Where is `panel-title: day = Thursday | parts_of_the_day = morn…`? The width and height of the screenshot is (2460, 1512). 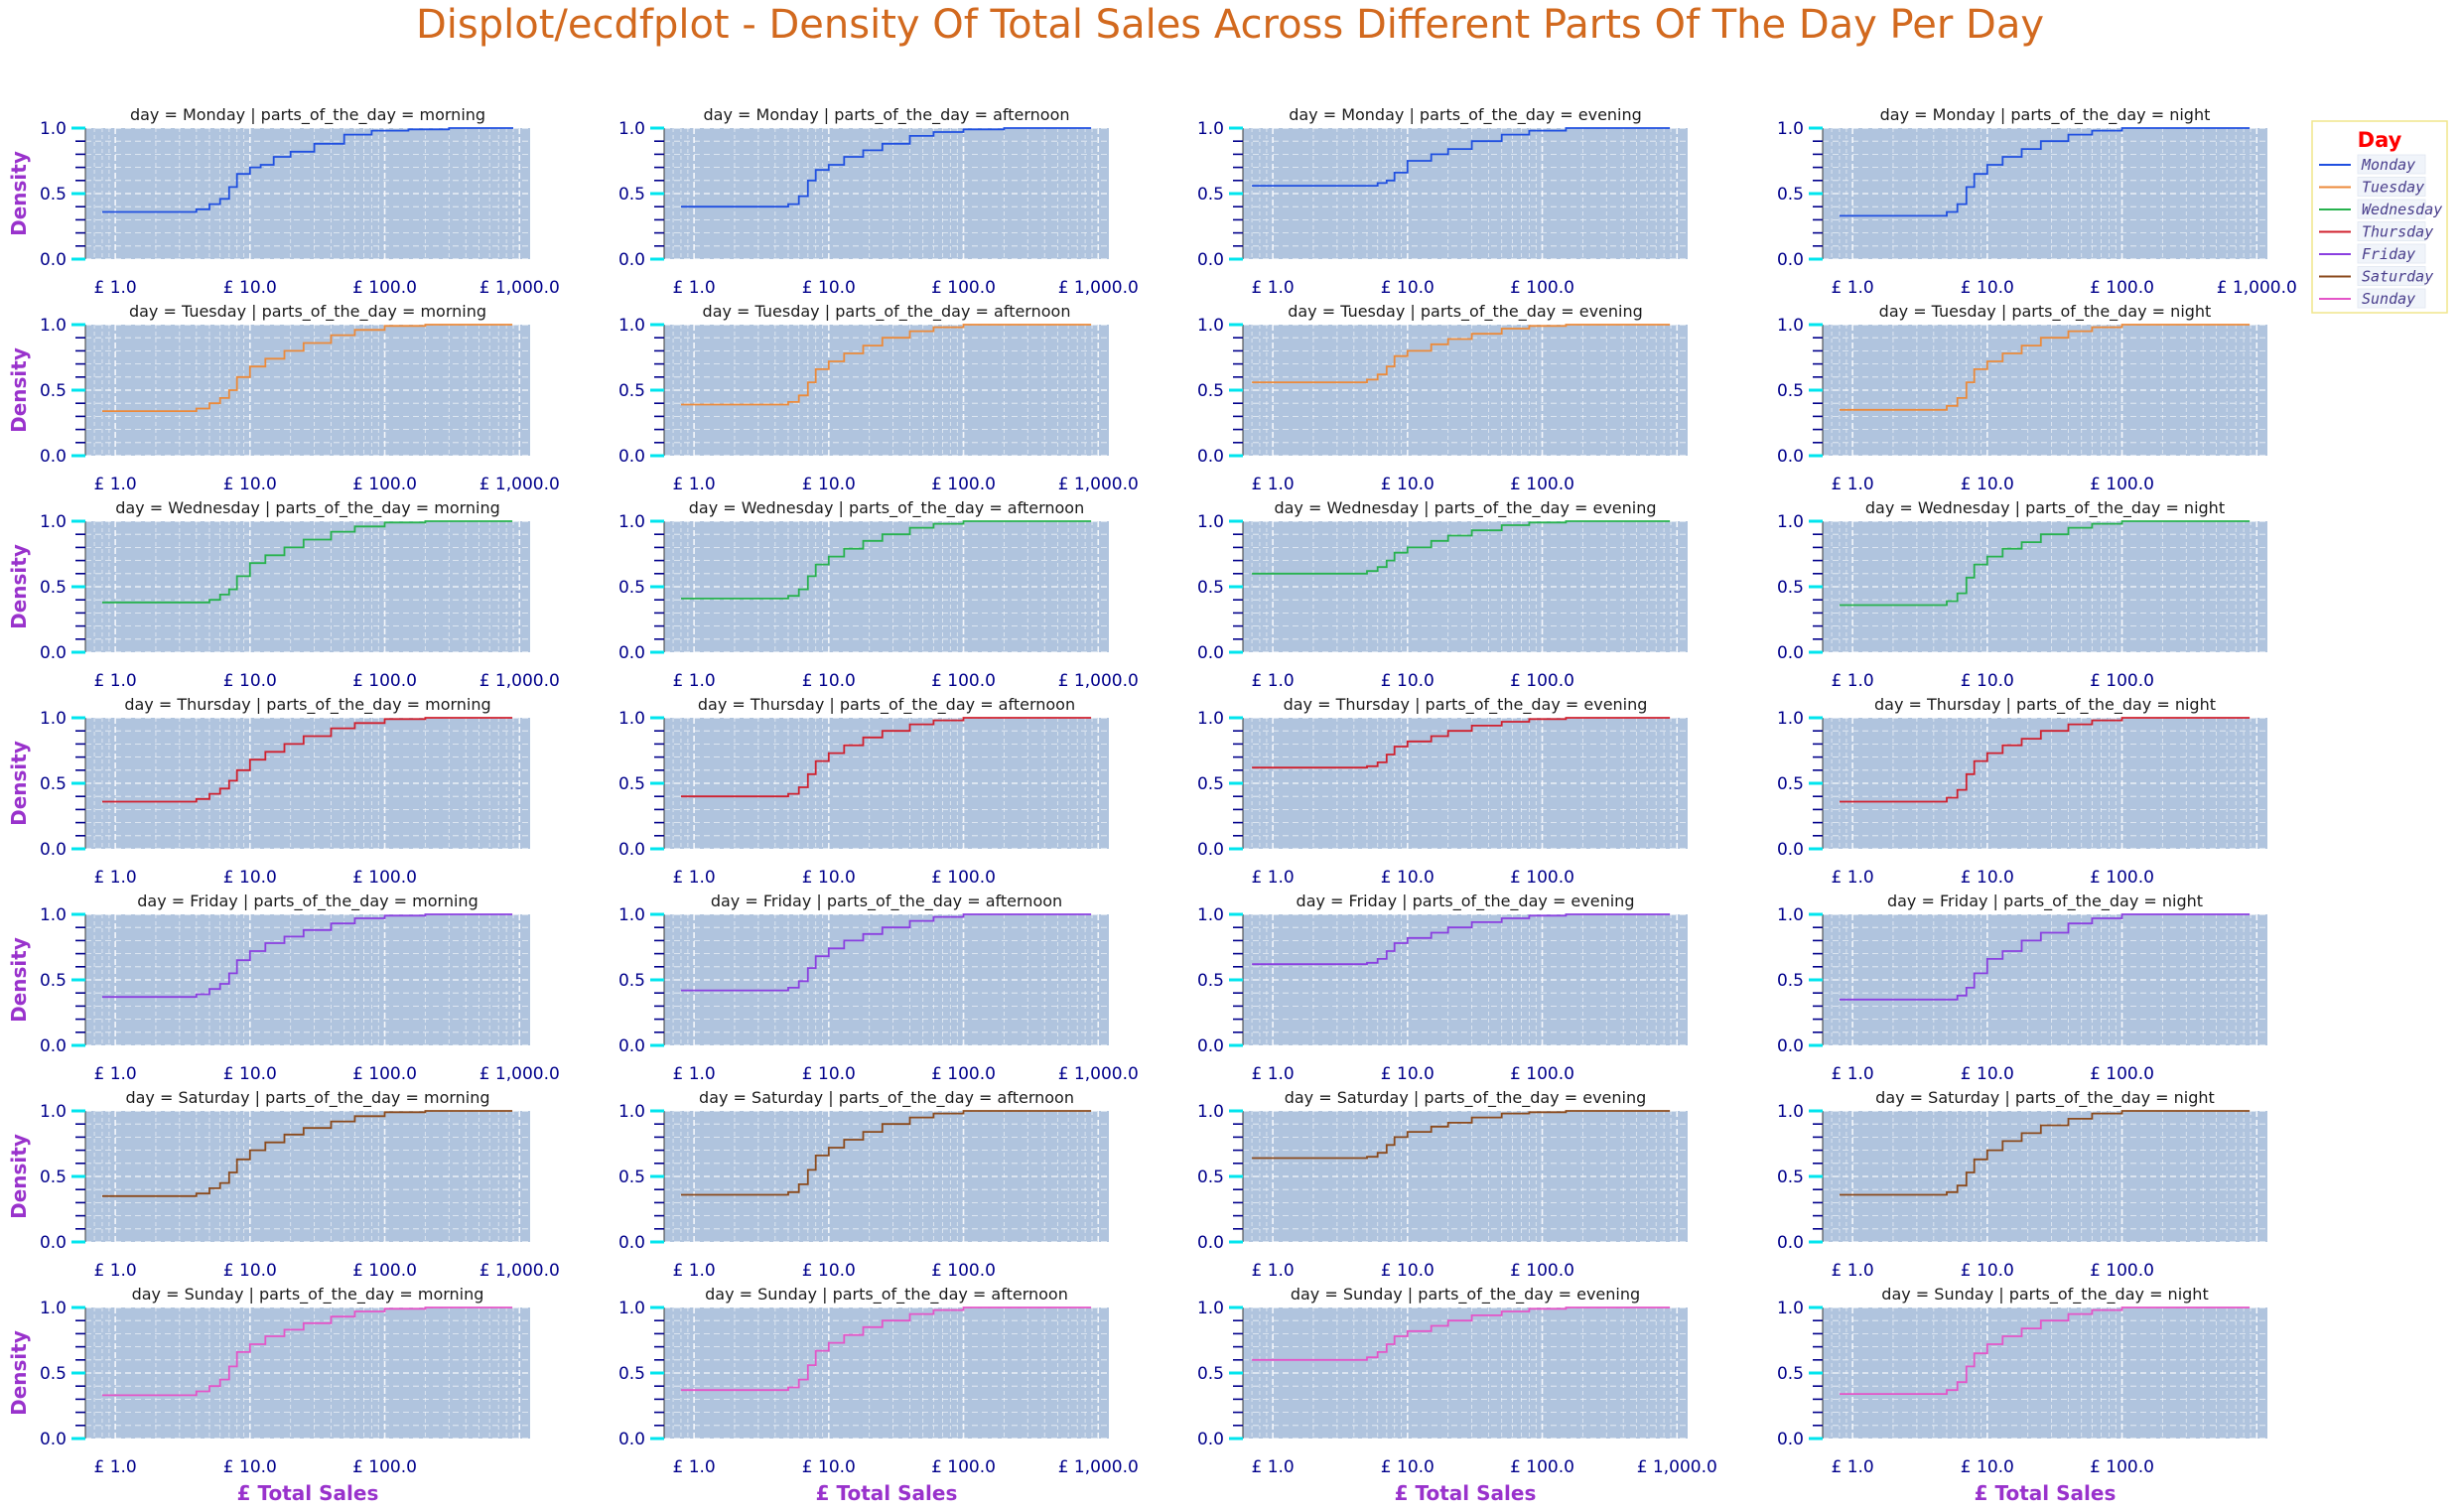 panel-title: day = Thursday | parts_of_the_day = morn… is located at coordinates (307, 705).